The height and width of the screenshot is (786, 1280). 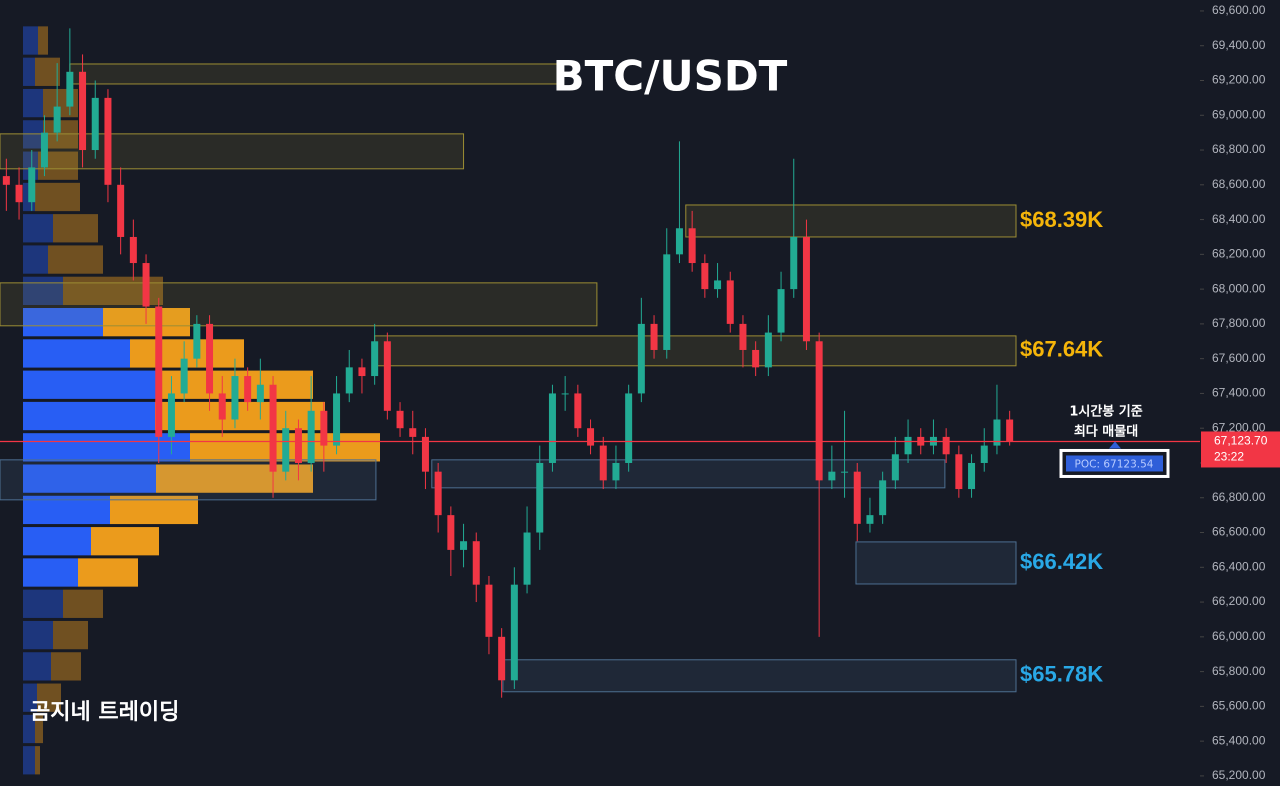 What do you see at coordinates (1239, 393) in the screenshot?
I see `y-tick-label: 67,400.00` at bounding box center [1239, 393].